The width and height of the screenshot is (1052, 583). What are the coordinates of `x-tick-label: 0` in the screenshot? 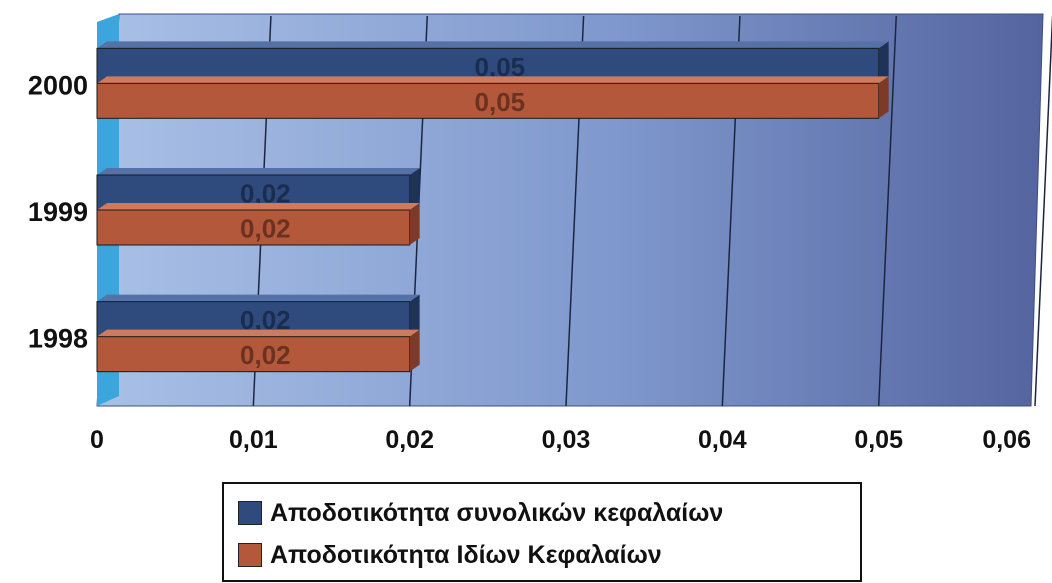 It's located at (97, 440).